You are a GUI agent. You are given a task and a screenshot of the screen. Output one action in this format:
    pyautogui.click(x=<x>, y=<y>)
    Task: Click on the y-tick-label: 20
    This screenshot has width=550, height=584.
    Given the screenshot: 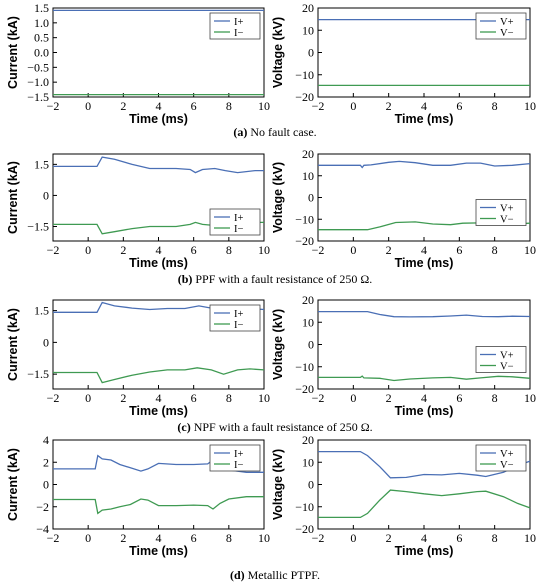 What is the action you would take?
    pyautogui.click(x=308, y=154)
    